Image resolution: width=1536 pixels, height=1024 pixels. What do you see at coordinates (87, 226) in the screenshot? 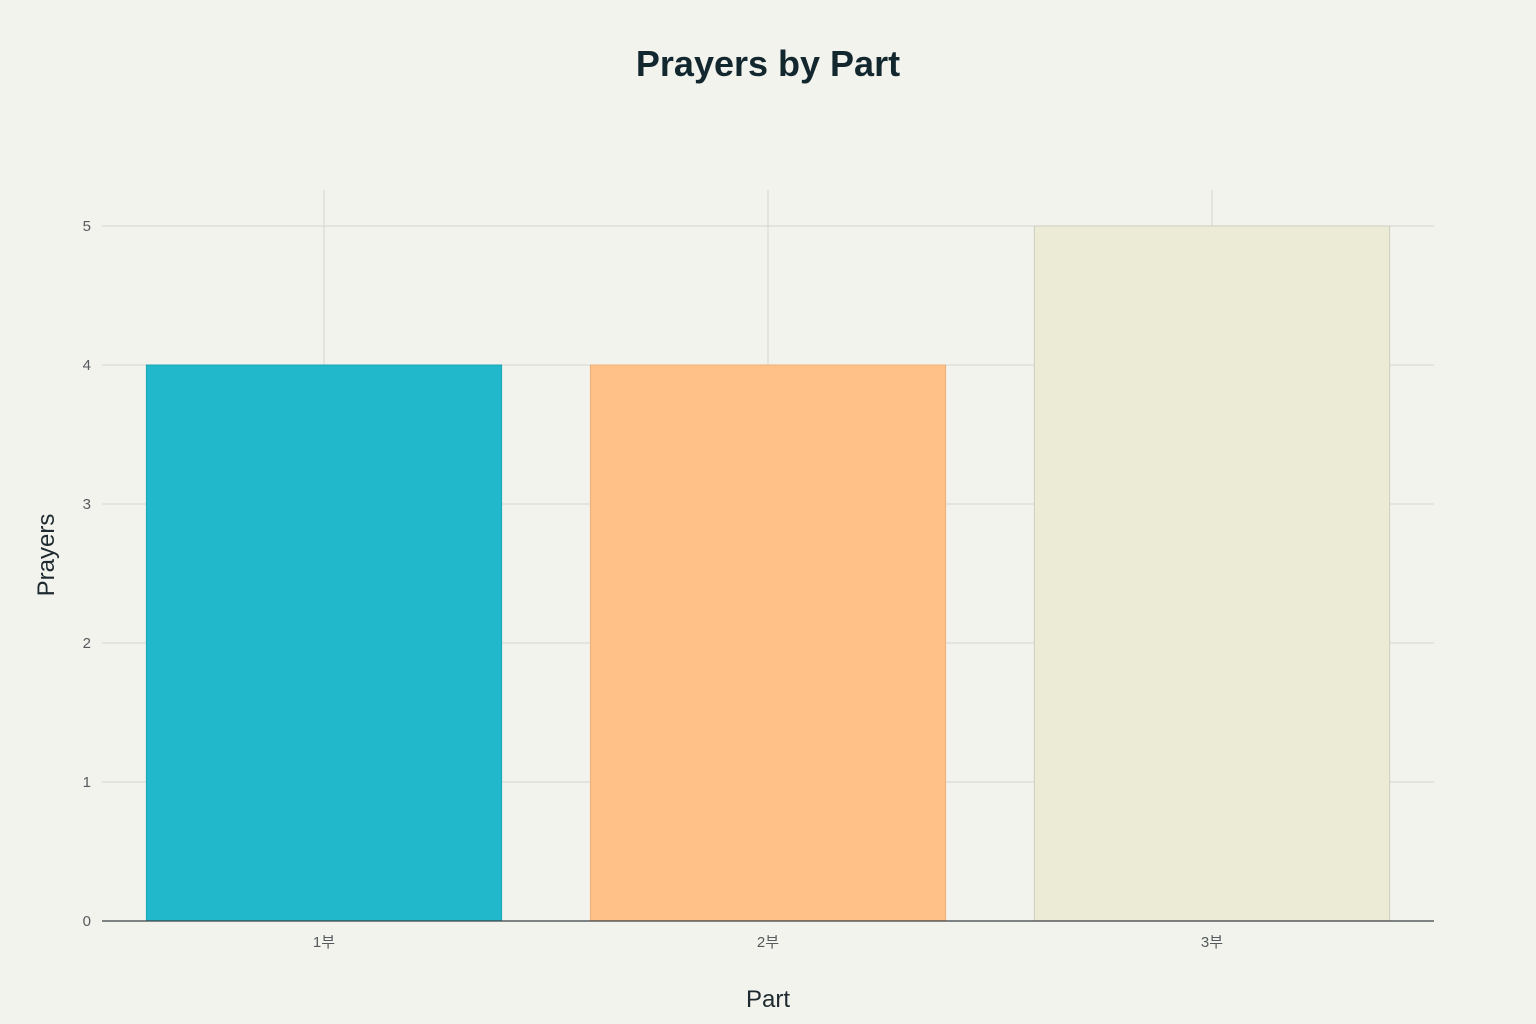
I see `y-tick-label: 5` at bounding box center [87, 226].